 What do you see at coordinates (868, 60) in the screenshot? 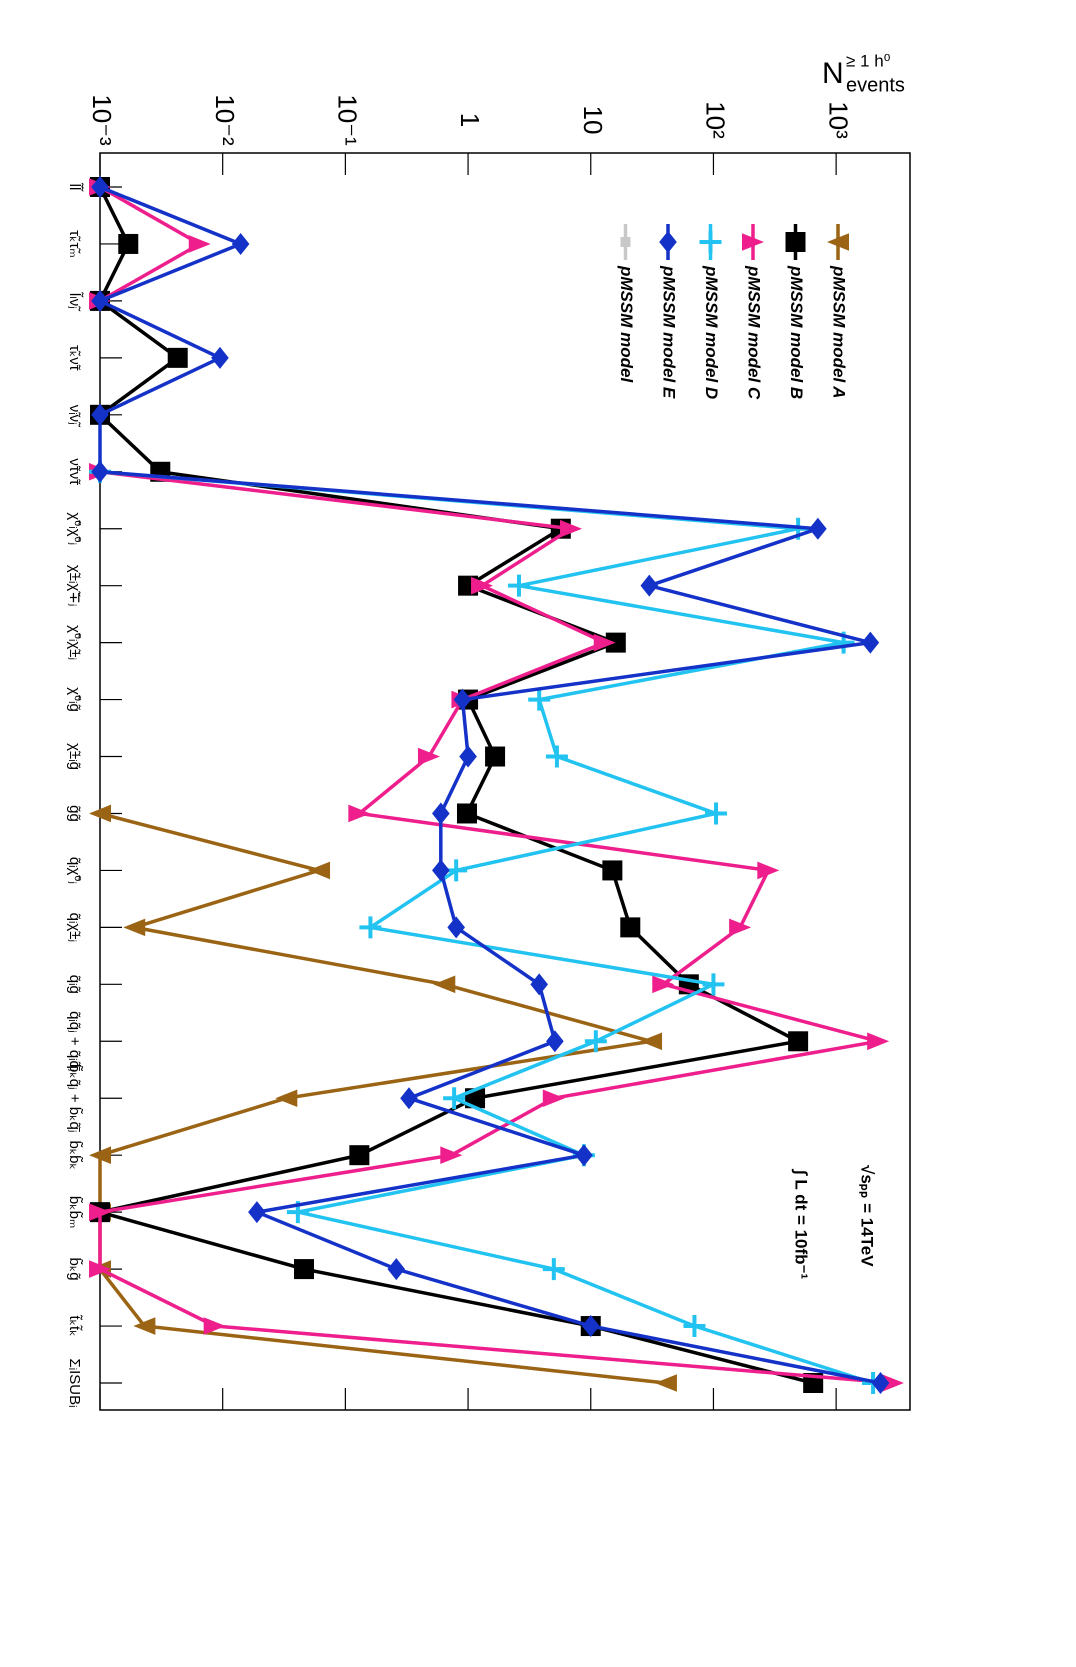
I see `y-axis-label-sup: ≥ 1 h⁰` at bounding box center [868, 60].